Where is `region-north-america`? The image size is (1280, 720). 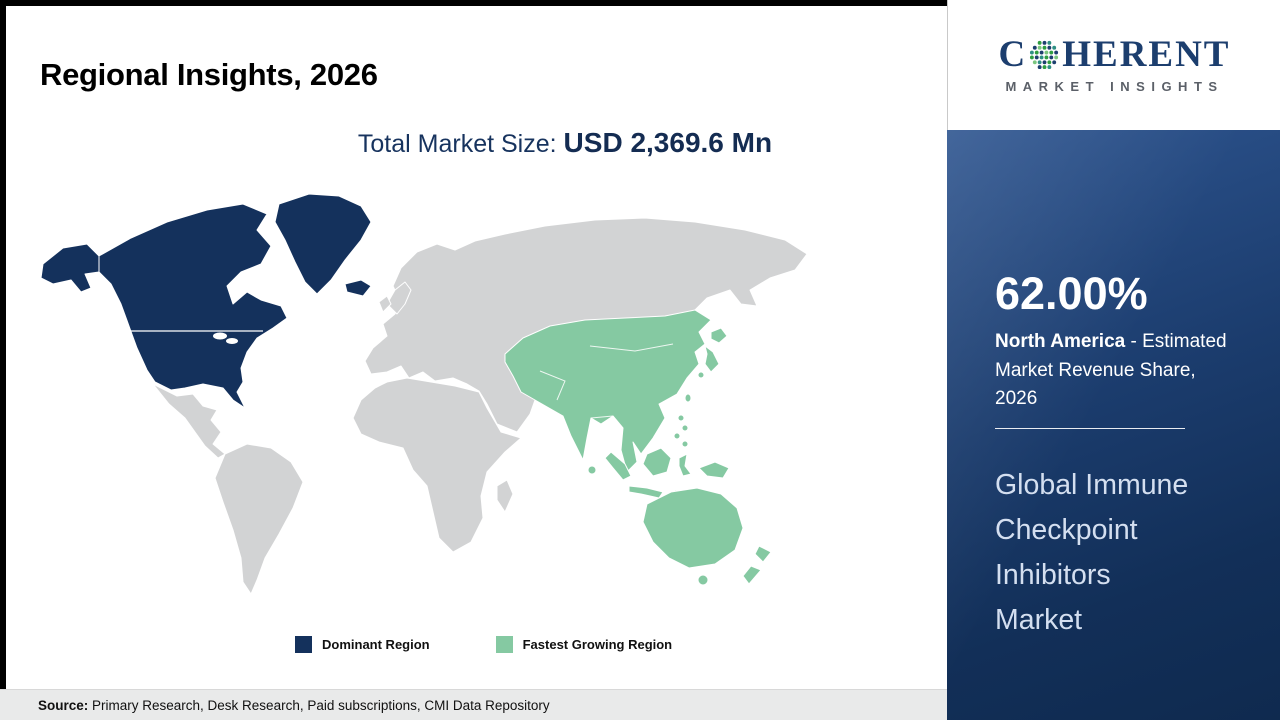 region-north-america is located at coordinates (206, 301).